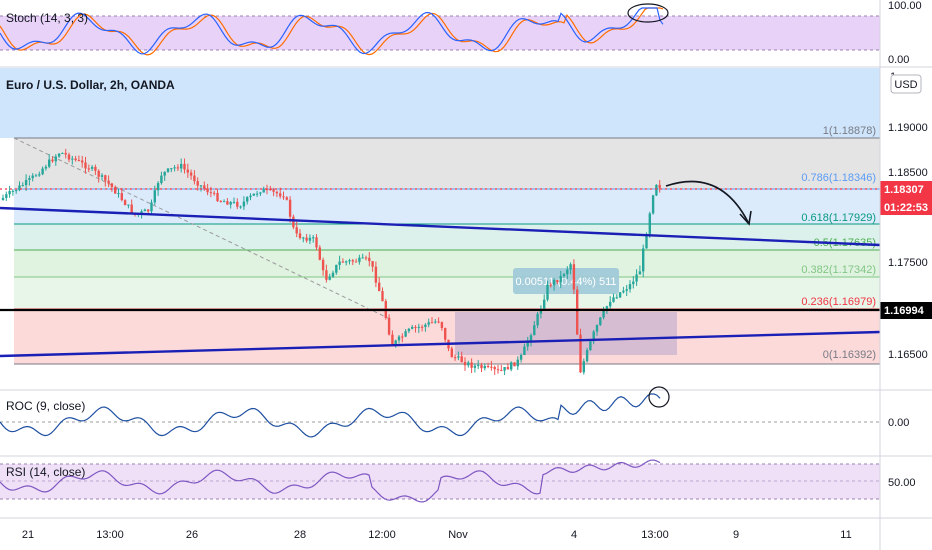 Image resolution: width=932 pixels, height=550 pixels. What do you see at coordinates (332, 31) in the screenshot?
I see `stoch-d-line` at bounding box center [332, 31].